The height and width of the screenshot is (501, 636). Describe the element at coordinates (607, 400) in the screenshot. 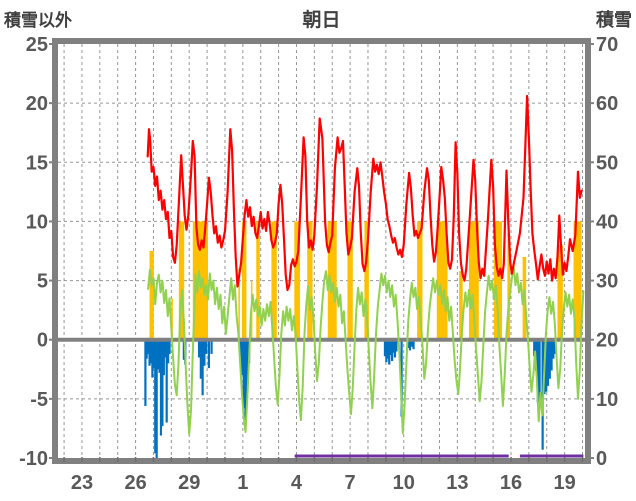

I see `right-axis-tick-label: 10` at that location.